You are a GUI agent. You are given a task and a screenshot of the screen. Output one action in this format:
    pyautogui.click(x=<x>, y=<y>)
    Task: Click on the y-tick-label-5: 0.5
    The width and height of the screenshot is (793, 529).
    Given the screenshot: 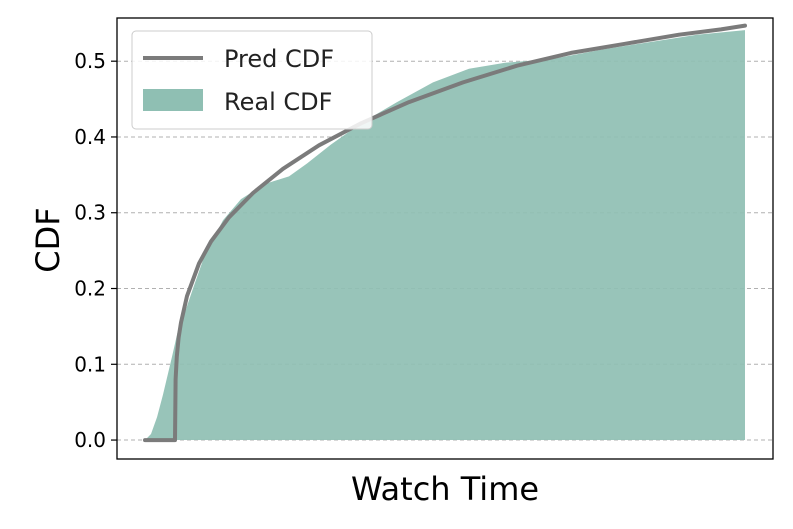 What is the action you would take?
    pyautogui.click(x=90, y=61)
    